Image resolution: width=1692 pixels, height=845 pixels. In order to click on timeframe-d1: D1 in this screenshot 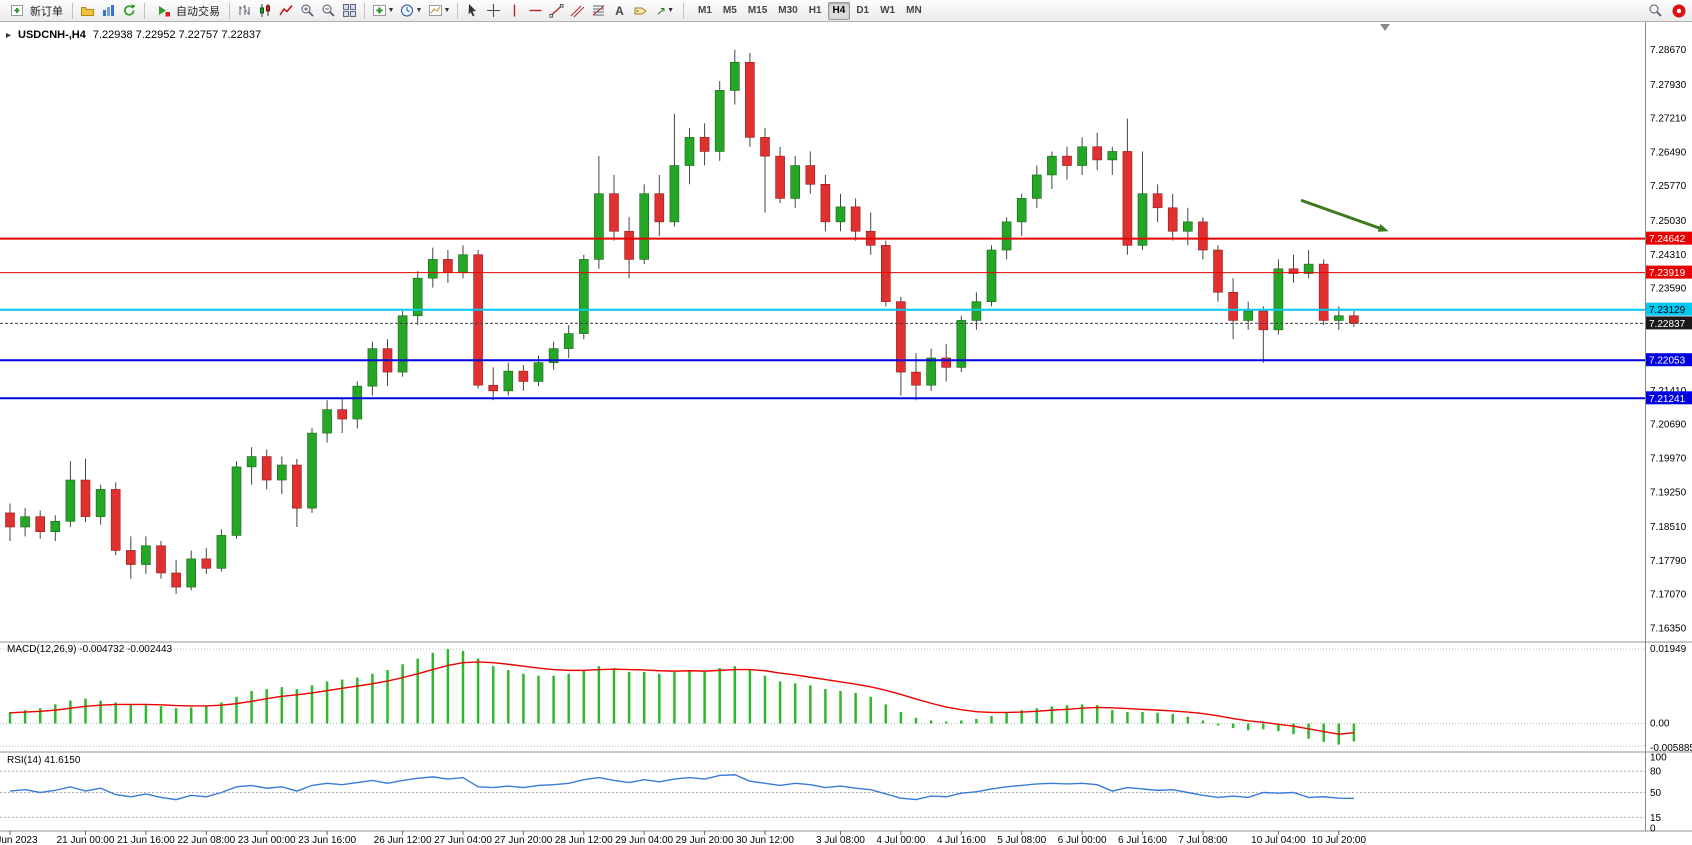, I will do `click(863, 10)`.